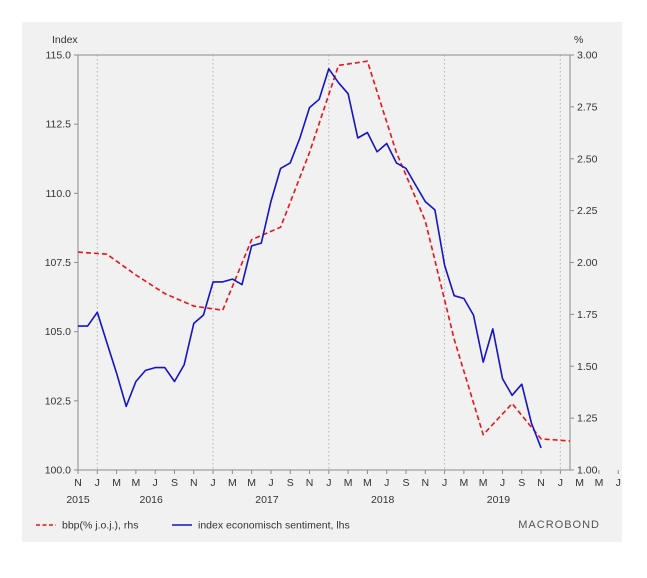 Image resolution: width=647 pixels, height=578 pixels. Describe the element at coordinates (587, 107) in the screenshot. I see `right-axis-tick-label: 2.75` at that location.